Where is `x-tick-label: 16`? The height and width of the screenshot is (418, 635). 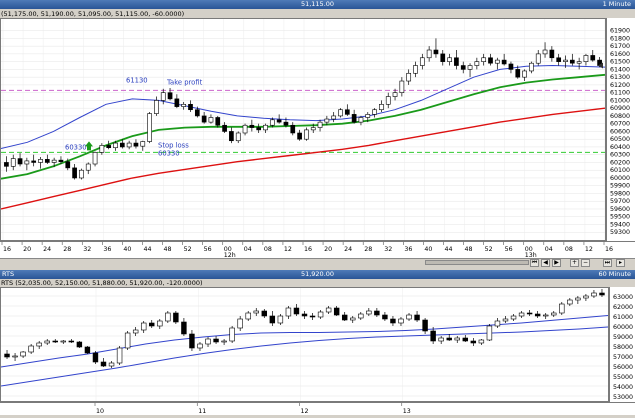 x-tick-label: 16 is located at coordinates (609, 249).